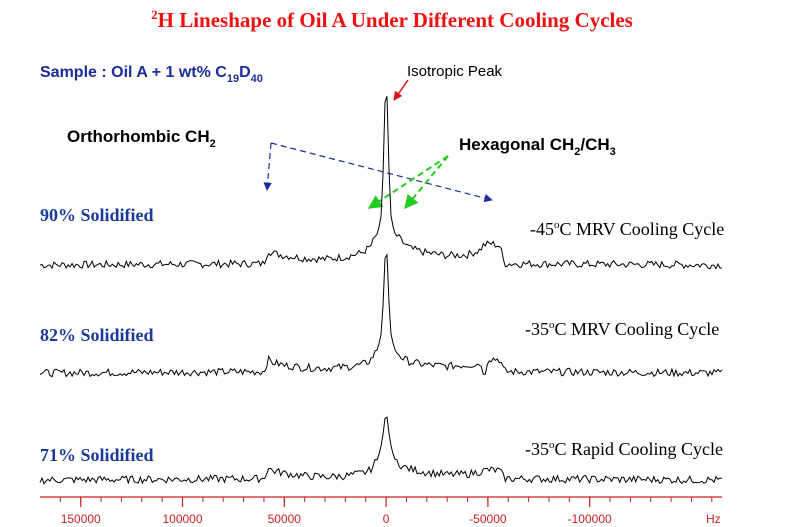  I want to click on hexagonal-sub2: 3, so click(613, 152).